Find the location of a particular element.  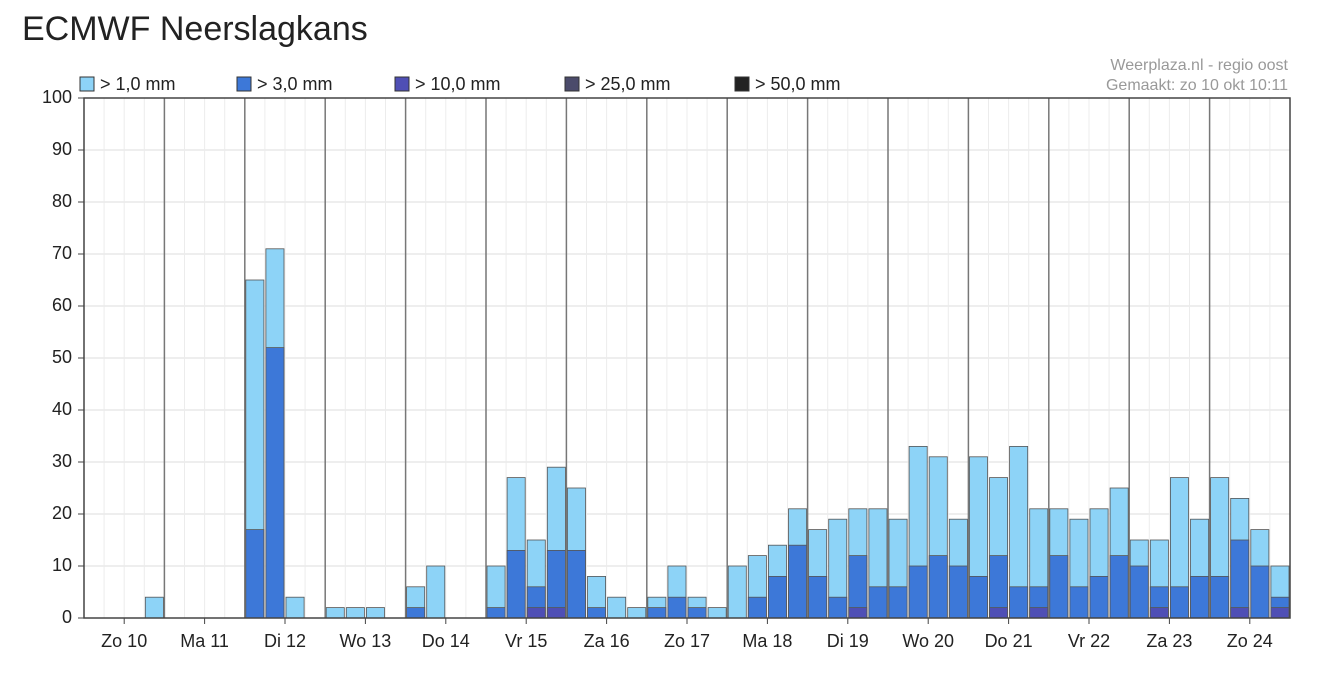

legend-label: > 10,0 mm is located at coordinates (458, 84).